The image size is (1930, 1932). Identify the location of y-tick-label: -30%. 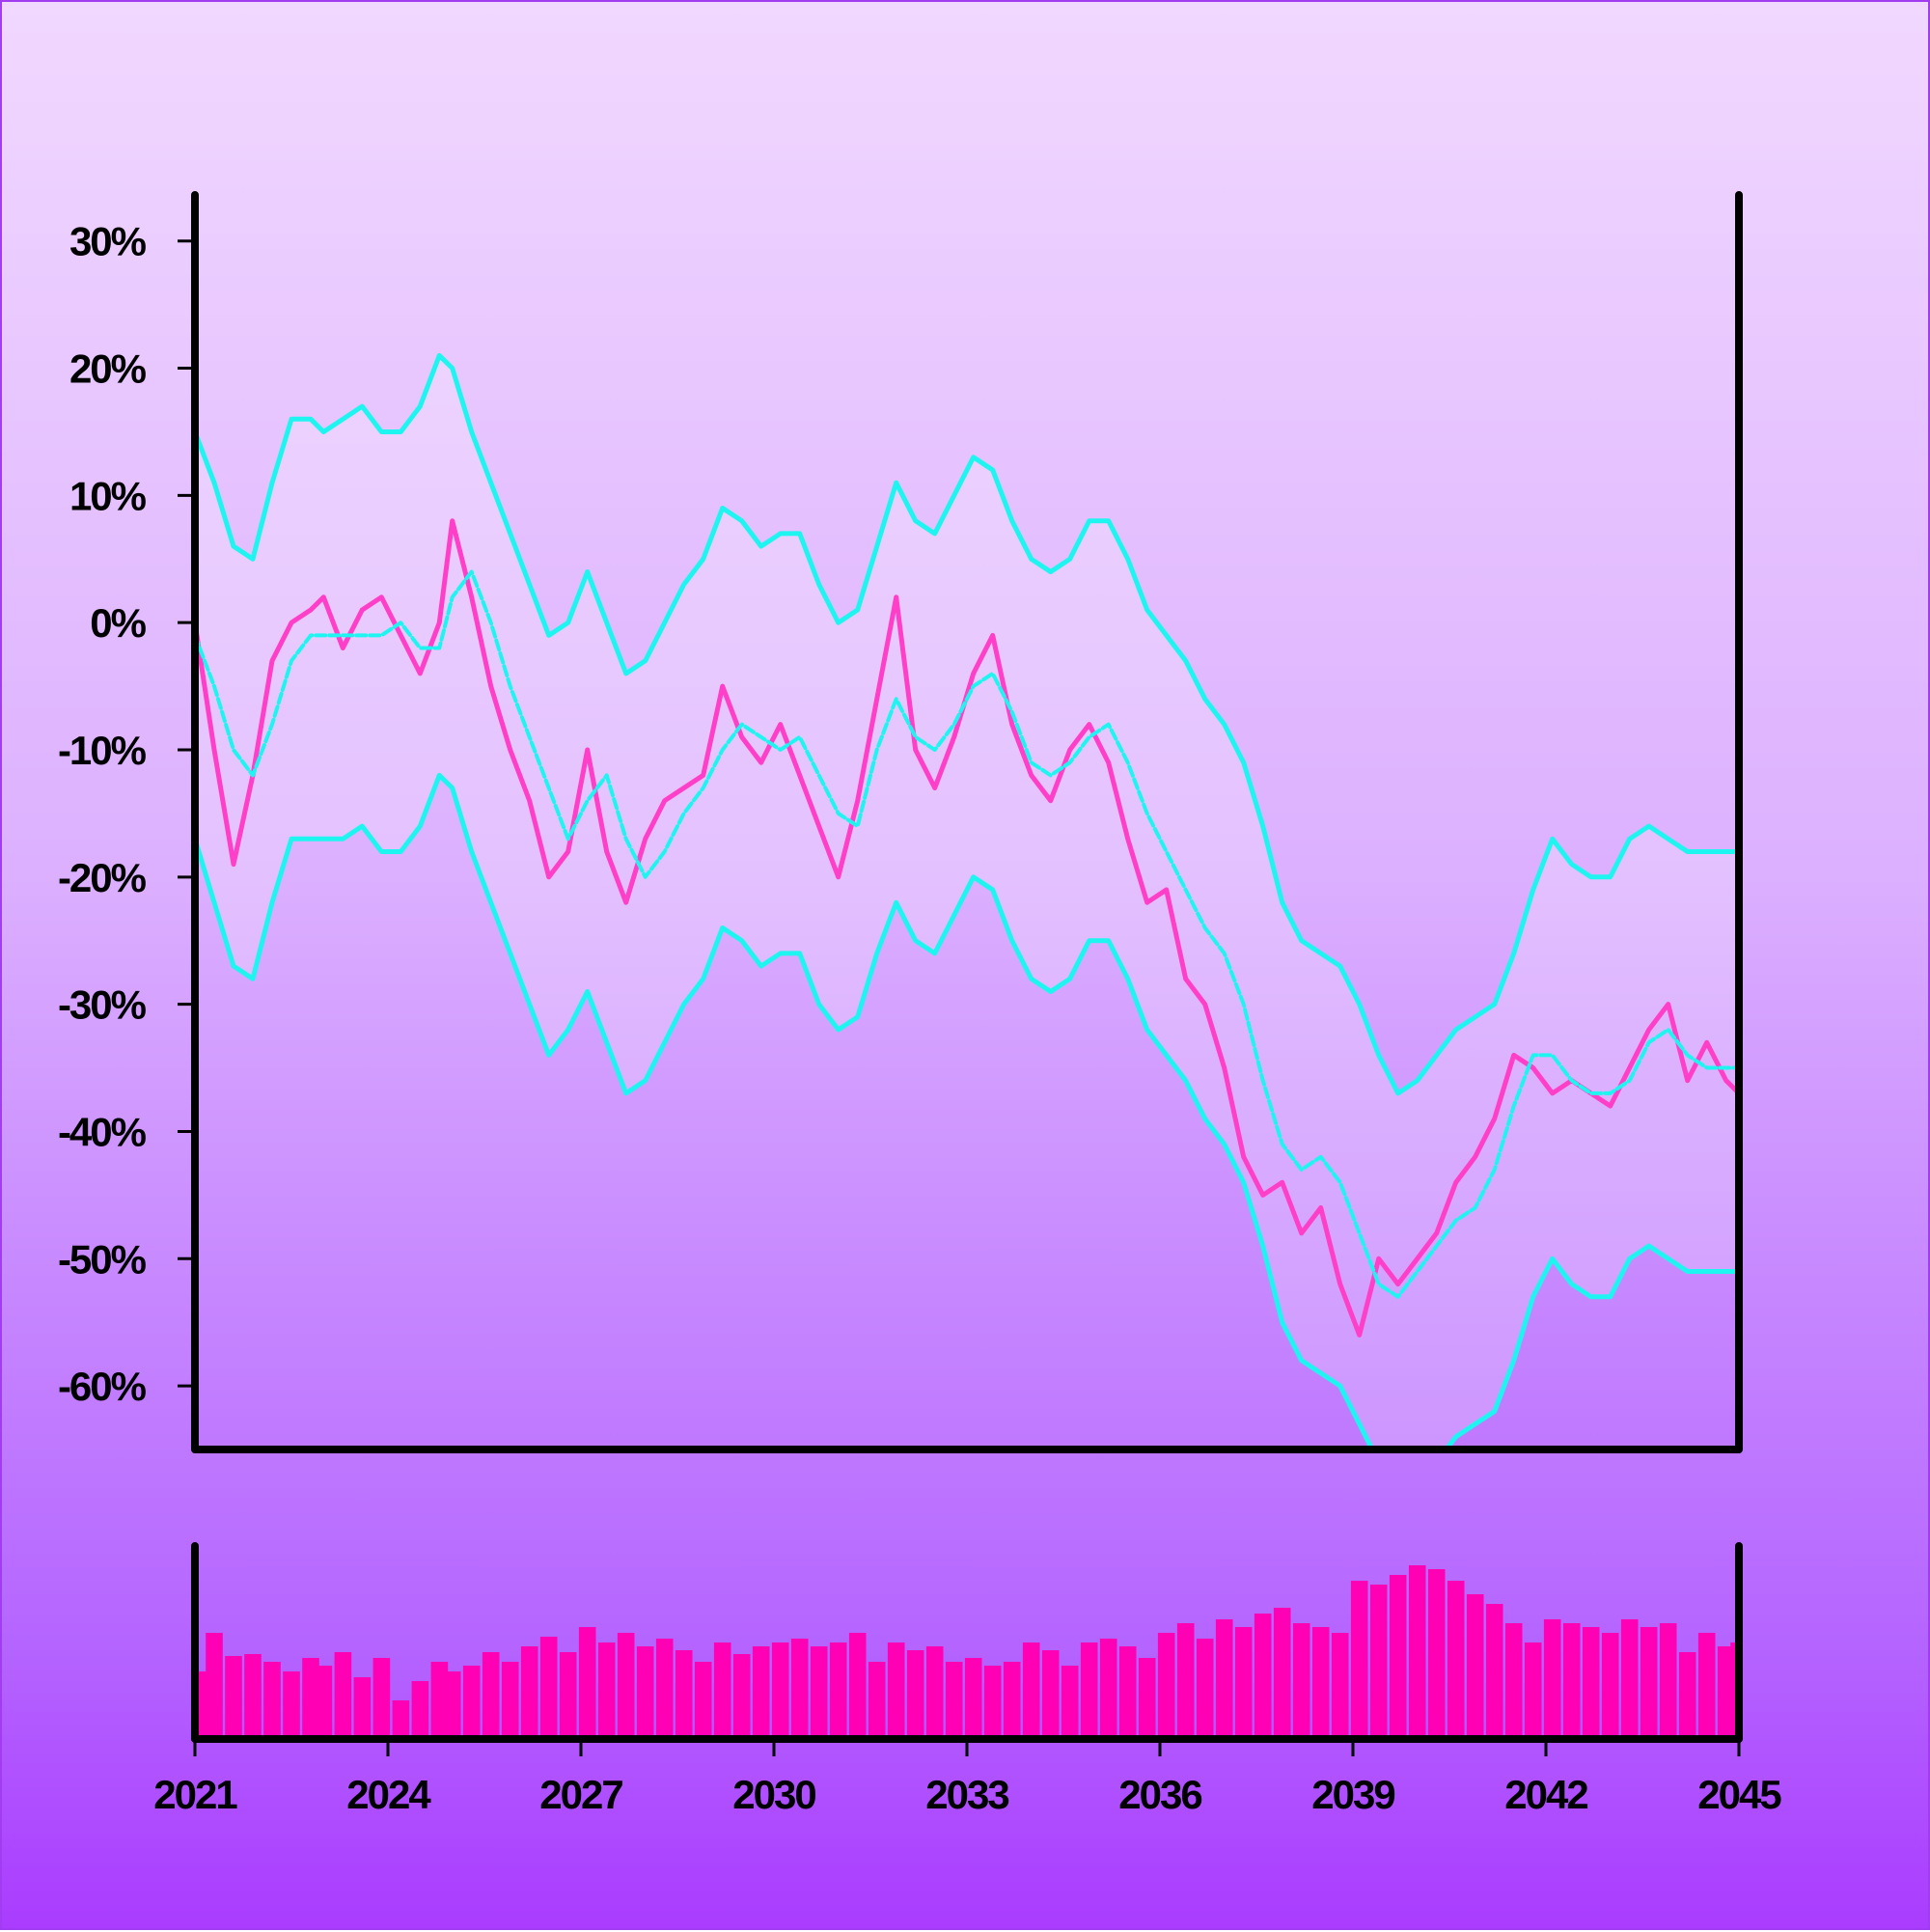
(102, 1005).